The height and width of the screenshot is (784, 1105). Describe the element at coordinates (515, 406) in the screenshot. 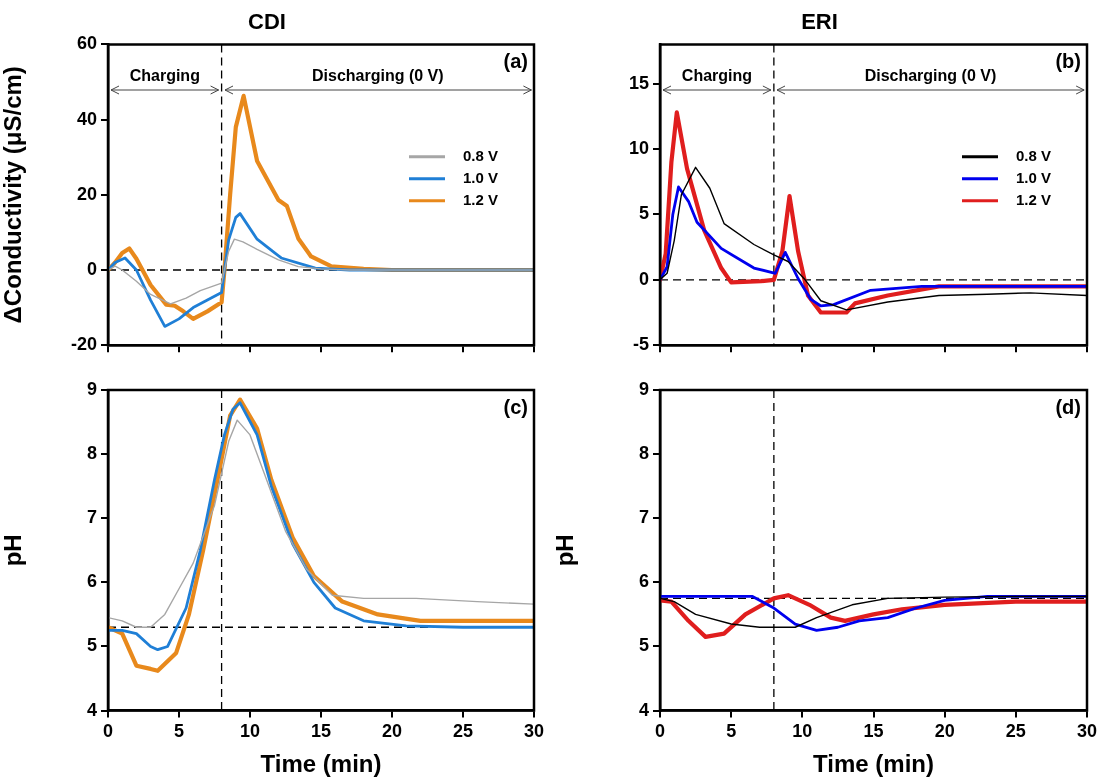

I see `annotation: (c)` at that location.